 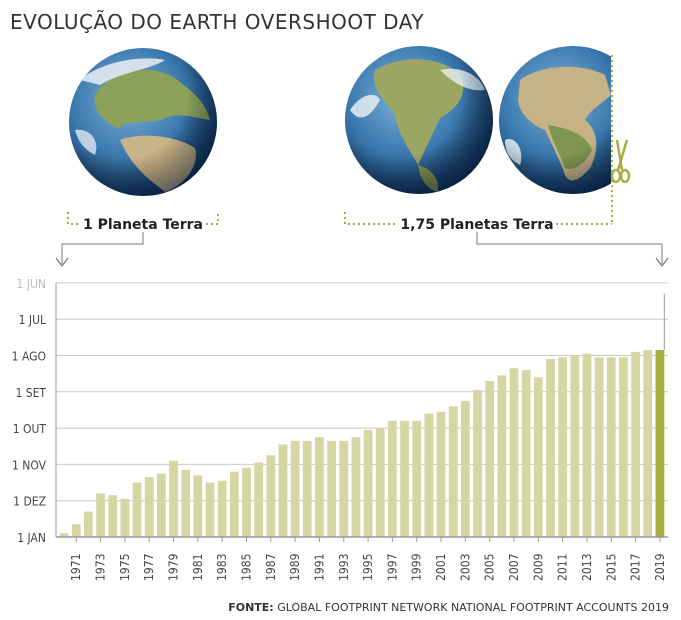 I want to click on bar-1972, so click(x=88, y=524).